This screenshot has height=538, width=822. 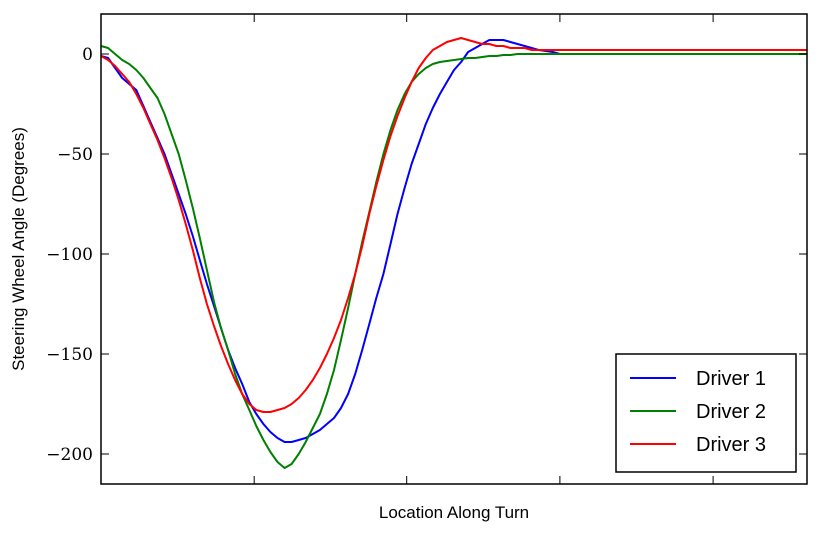 What do you see at coordinates (69, 355) in the screenshot?
I see `y-tick-label: −150` at bounding box center [69, 355].